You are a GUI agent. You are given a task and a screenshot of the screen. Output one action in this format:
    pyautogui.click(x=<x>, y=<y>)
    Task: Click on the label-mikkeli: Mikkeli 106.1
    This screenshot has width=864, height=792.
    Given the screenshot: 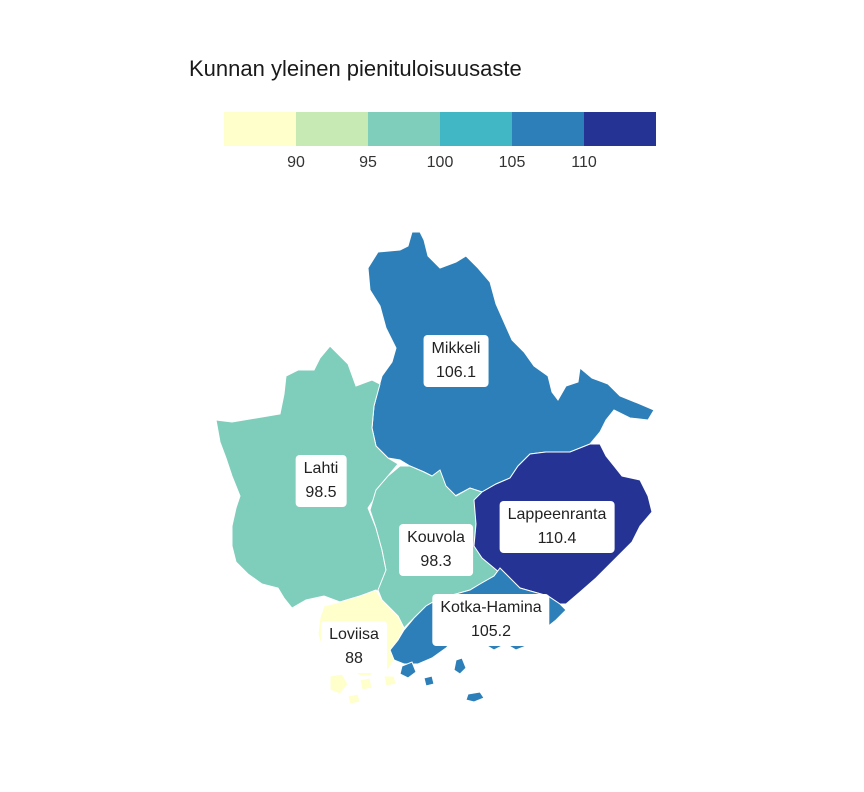 What is the action you would take?
    pyautogui.click(x=456, y=361)
    